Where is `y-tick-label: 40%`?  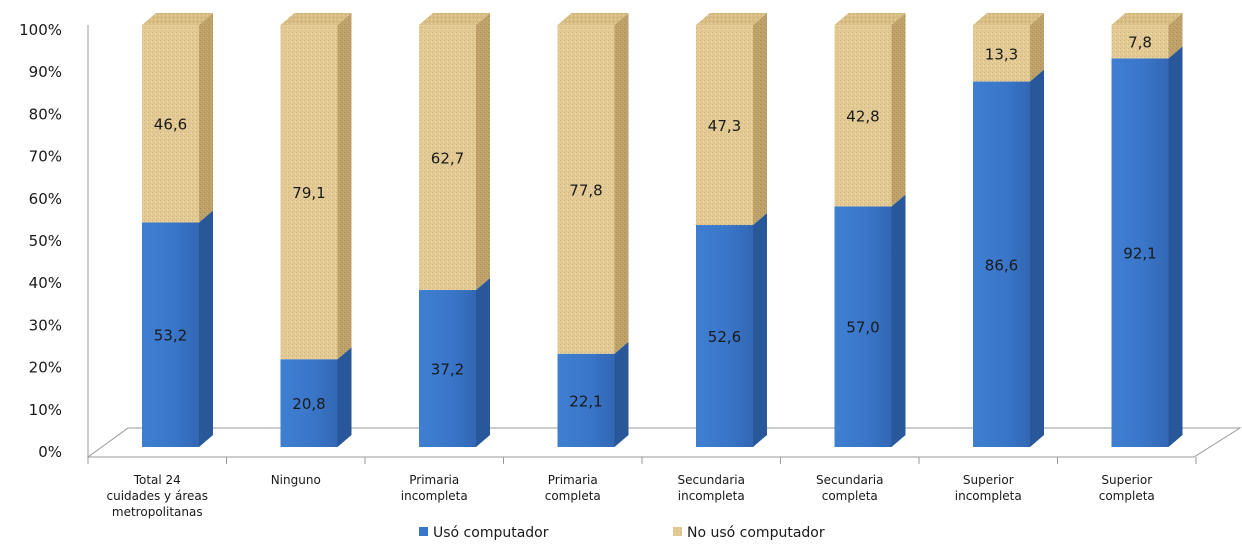 y-tick-label: 40% is located at coordinates (45, 283).